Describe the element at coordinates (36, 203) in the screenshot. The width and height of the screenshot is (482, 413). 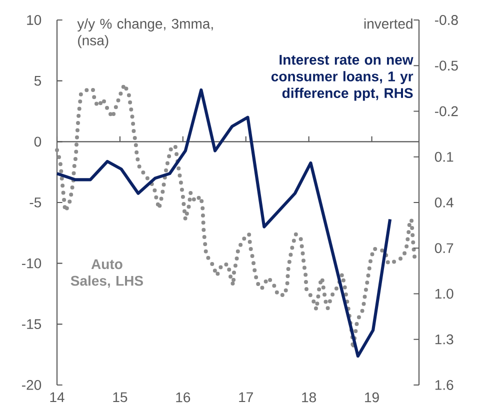
I see `y-tick-label: -5` at that location.